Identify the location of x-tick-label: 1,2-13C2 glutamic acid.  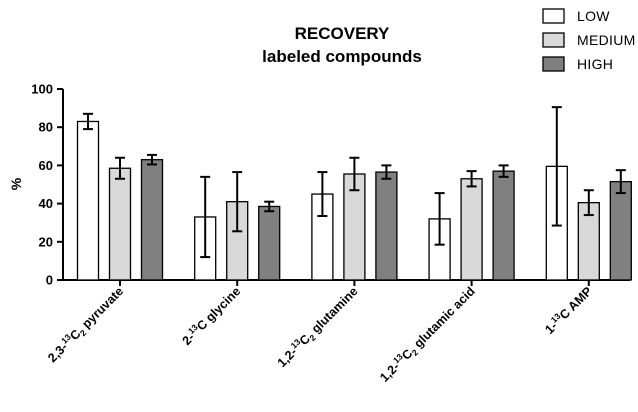
(427, 334).